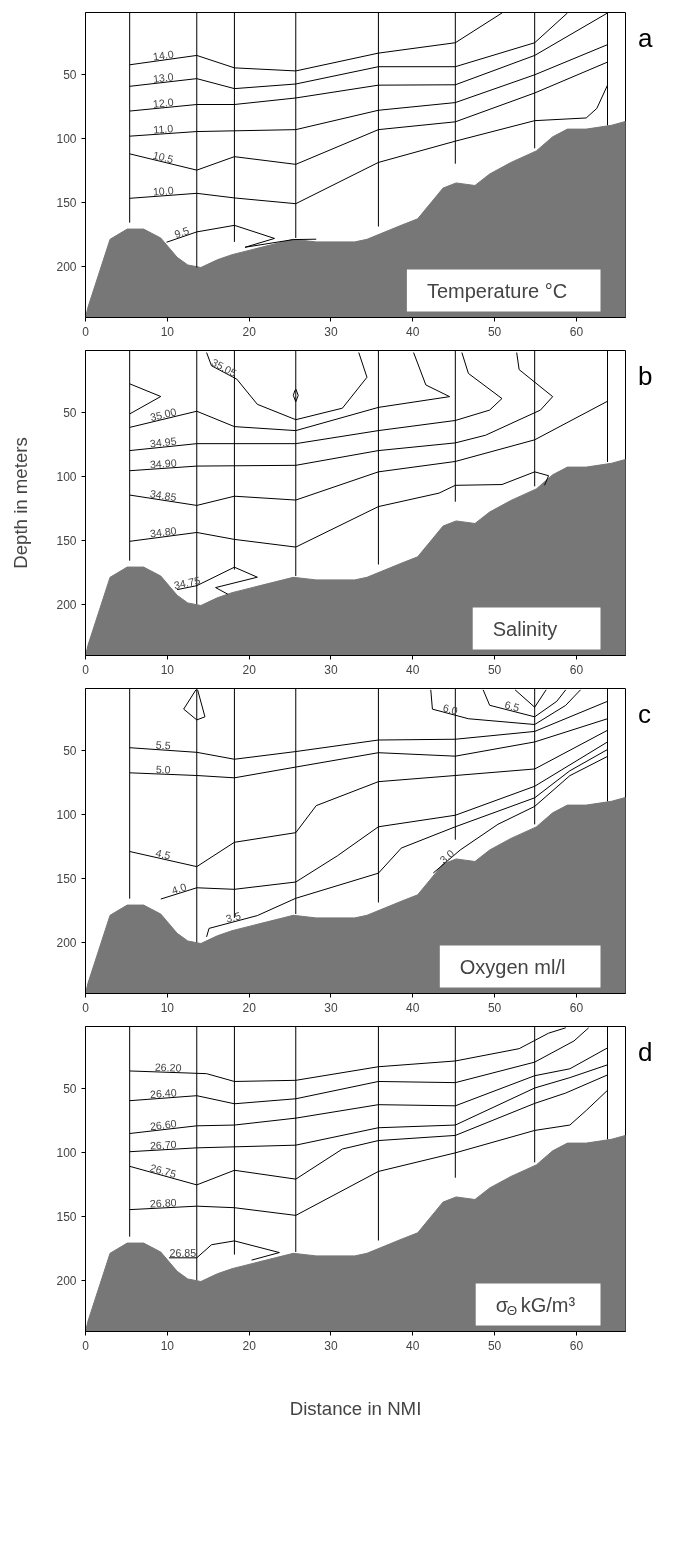 The image size is (673, 1564). What do you see at coordinates (181, 232) in the screenshot?
I see `text: 9.5` at bounding box center [181, 232].